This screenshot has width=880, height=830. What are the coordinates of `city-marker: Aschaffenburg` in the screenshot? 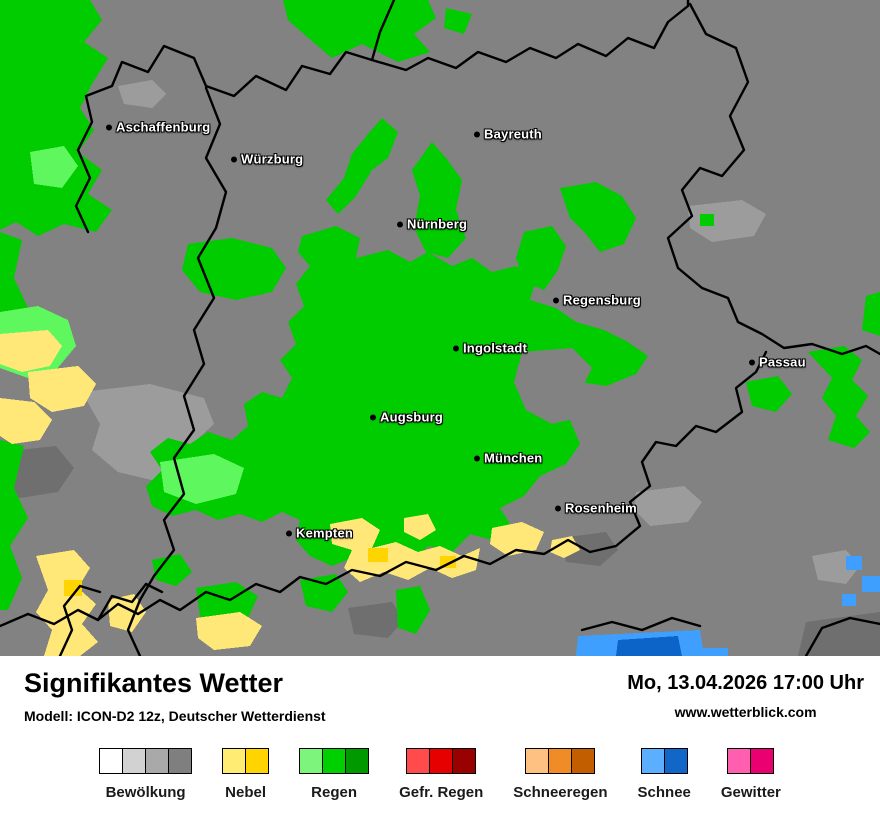 It's located at (158, 127).